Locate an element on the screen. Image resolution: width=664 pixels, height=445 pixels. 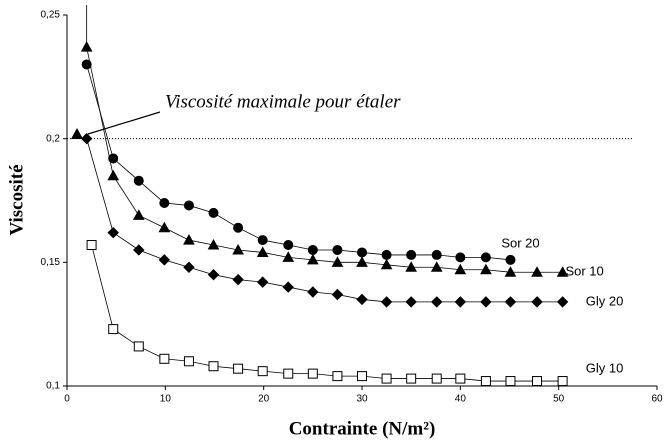
x-tick-label: 50 is located at coordinates (559, 399).